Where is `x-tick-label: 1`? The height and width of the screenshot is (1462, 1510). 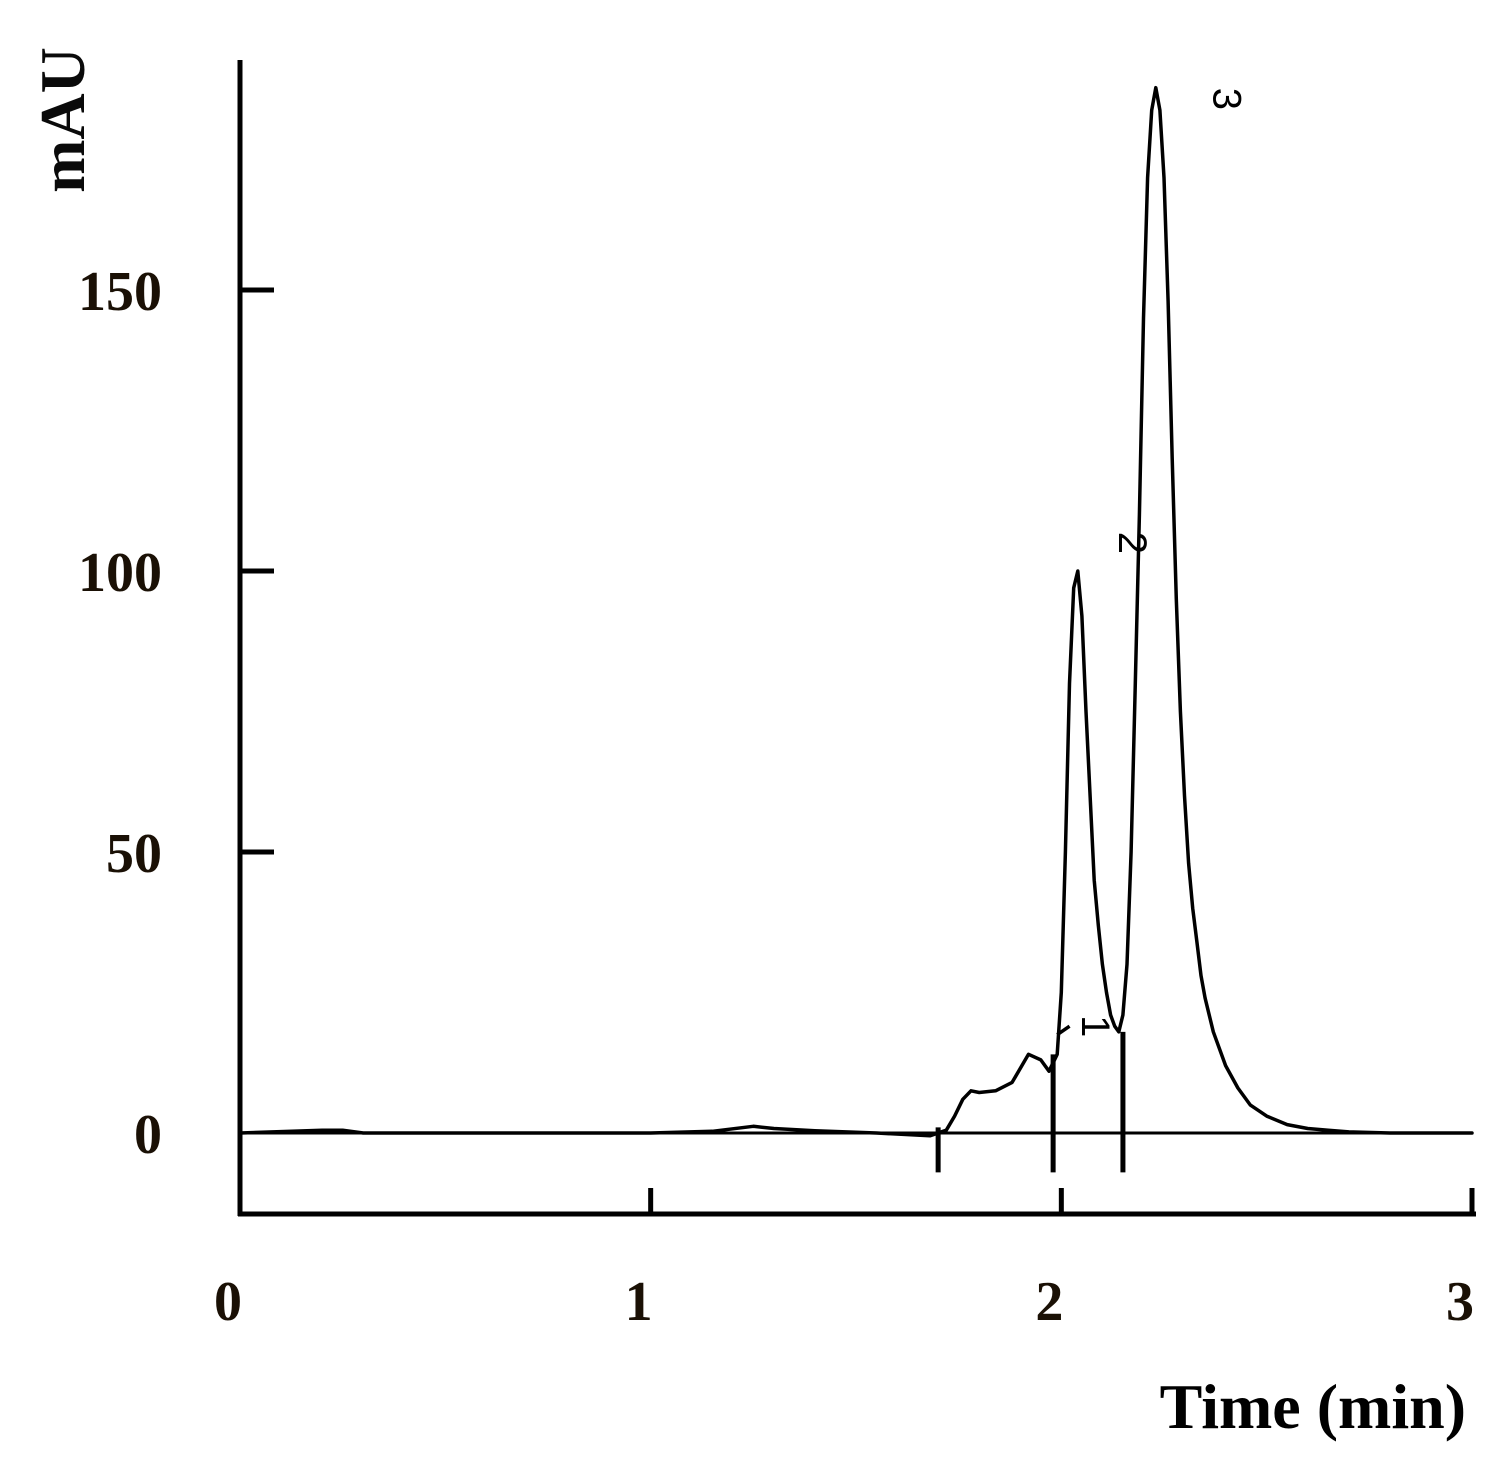
x-tick-label: 1 is located at coordinates (639, 1302).